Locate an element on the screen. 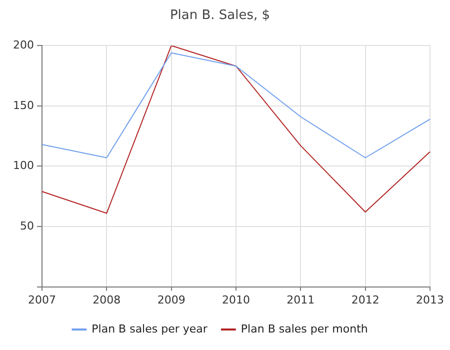  x-tick-label: 2010 is located at coordinates (236, 299).